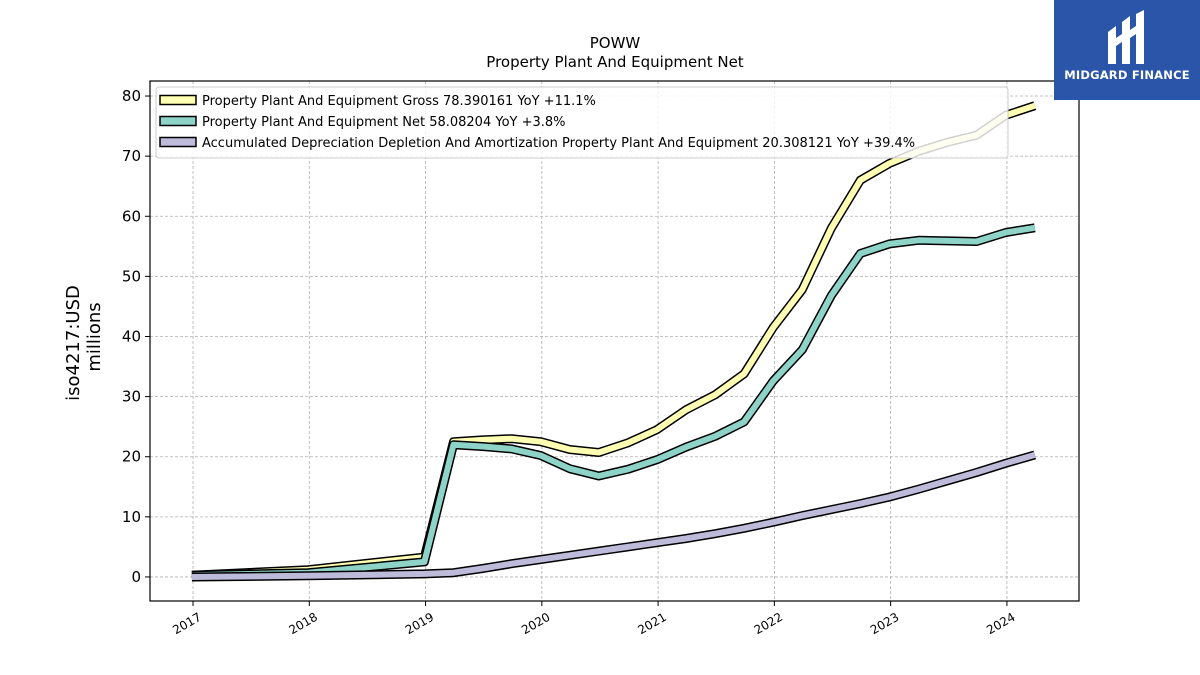 The height and width of the screenshot is (675, 1200). I want to click on x-tick-label: 2022, so click(768, 623).